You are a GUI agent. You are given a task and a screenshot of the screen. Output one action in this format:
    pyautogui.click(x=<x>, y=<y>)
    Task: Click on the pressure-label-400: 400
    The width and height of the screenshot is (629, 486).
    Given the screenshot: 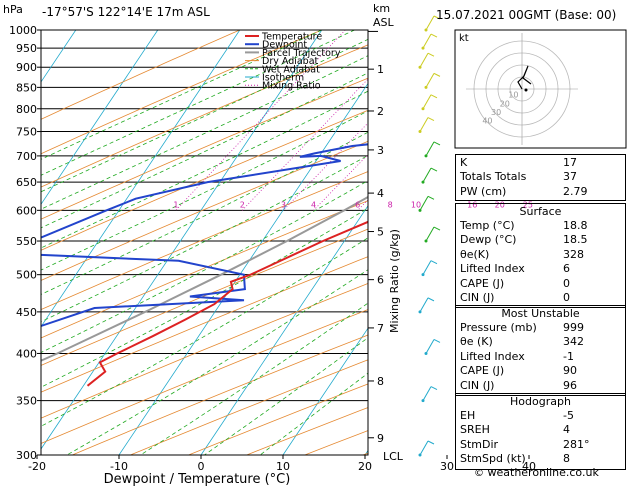 What is the action you would take?
    pyautogui.click(x=26, y=353)
    